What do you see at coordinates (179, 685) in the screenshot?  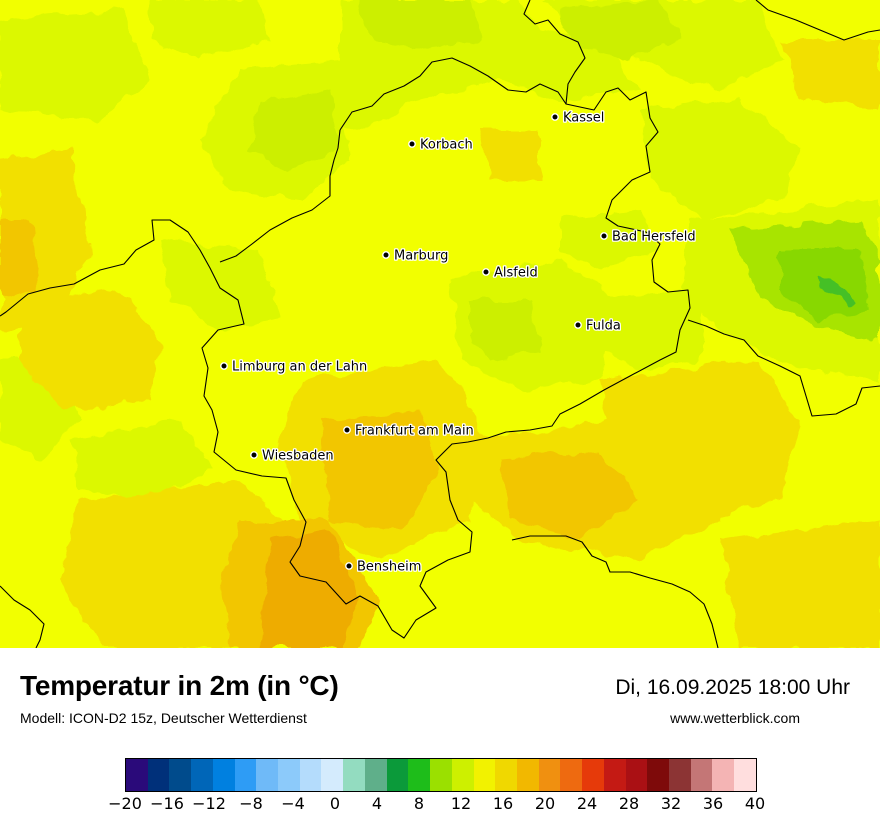 I see `map-title: Temperatur in 2m (in °C)` at bounding box center [179, 685].